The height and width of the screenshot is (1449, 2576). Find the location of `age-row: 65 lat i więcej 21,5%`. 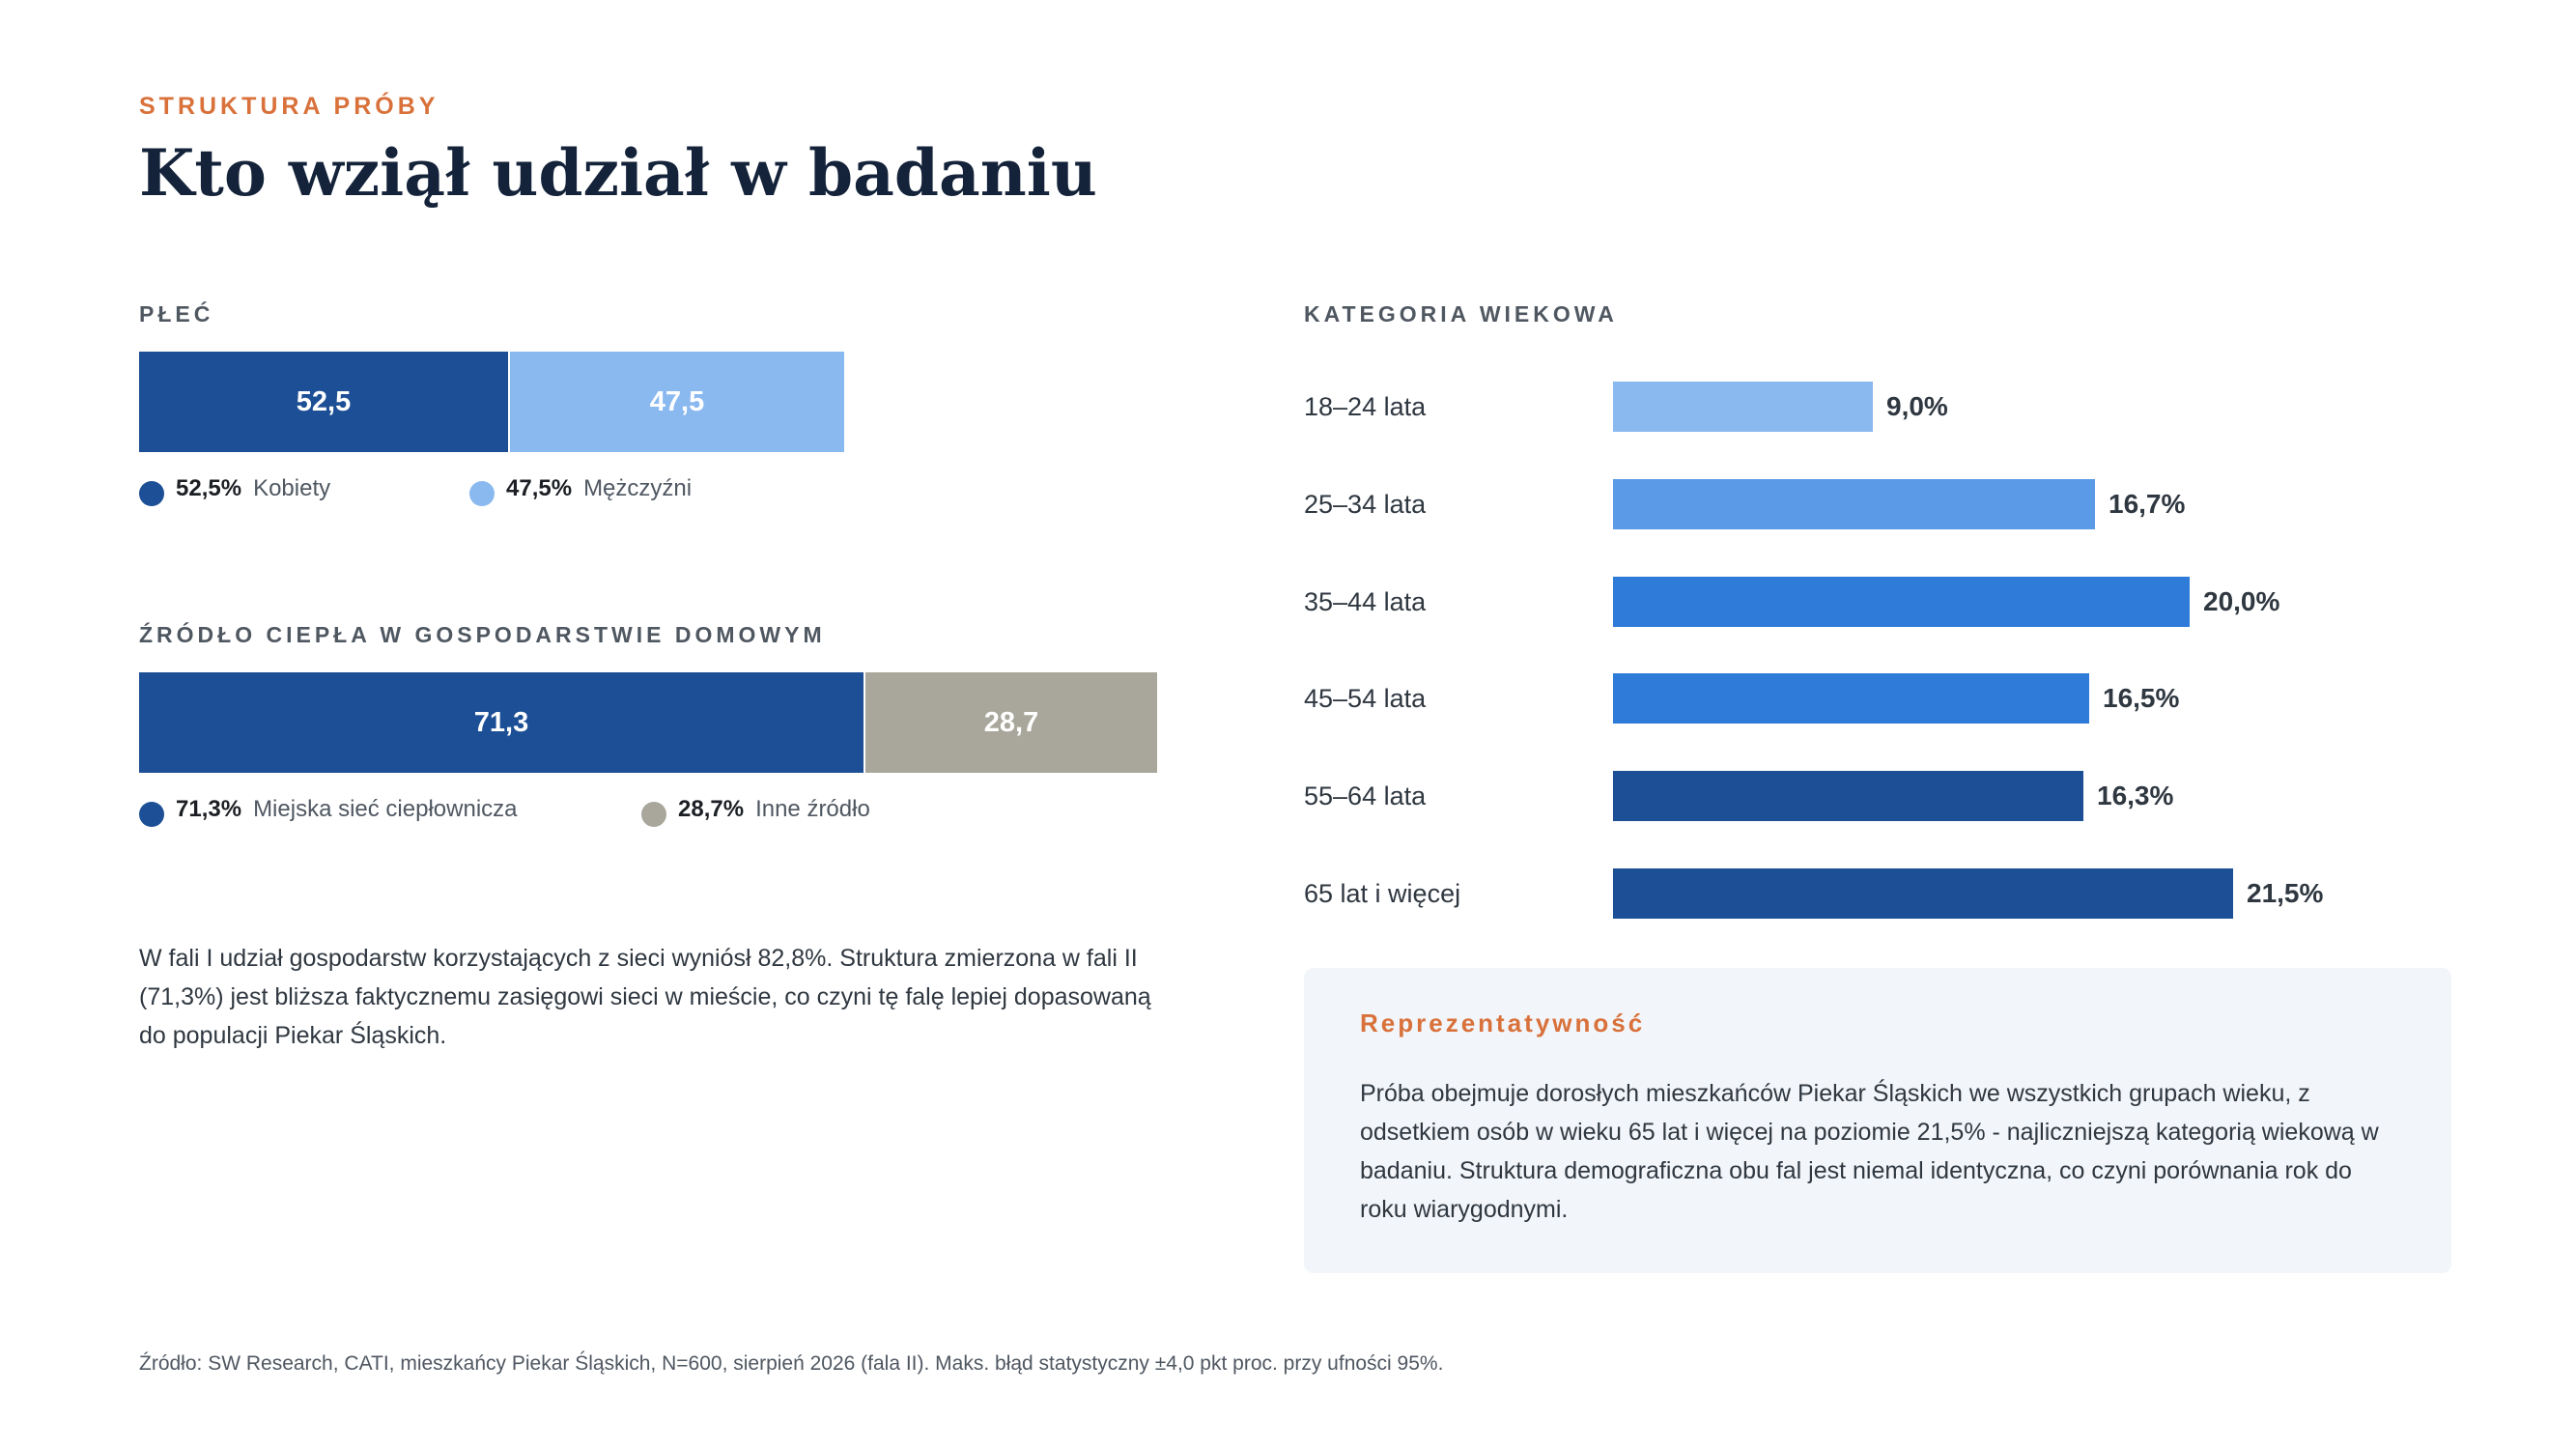

age-row: 65 lat i więcej 21,5% is located at coordinates (1883, 893).